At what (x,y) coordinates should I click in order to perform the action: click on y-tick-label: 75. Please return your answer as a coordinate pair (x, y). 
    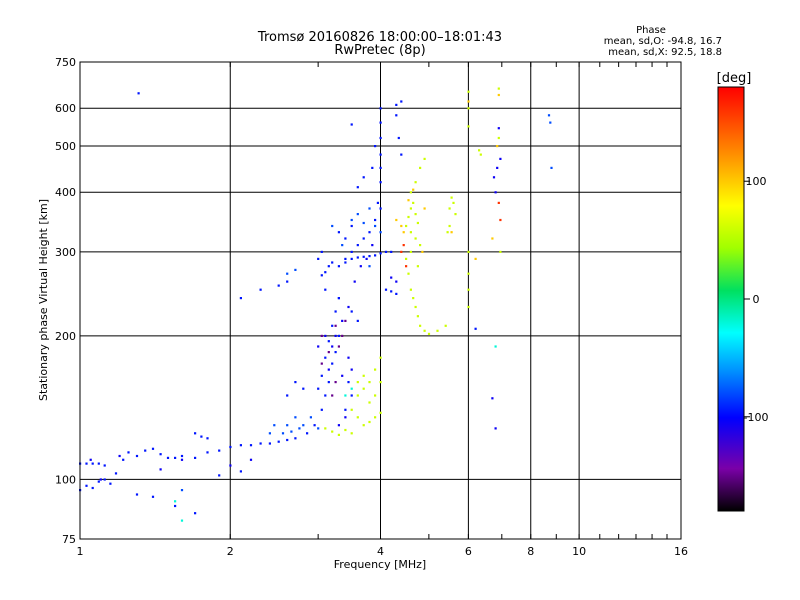
    Looking at the image, I should click on (69, 539).